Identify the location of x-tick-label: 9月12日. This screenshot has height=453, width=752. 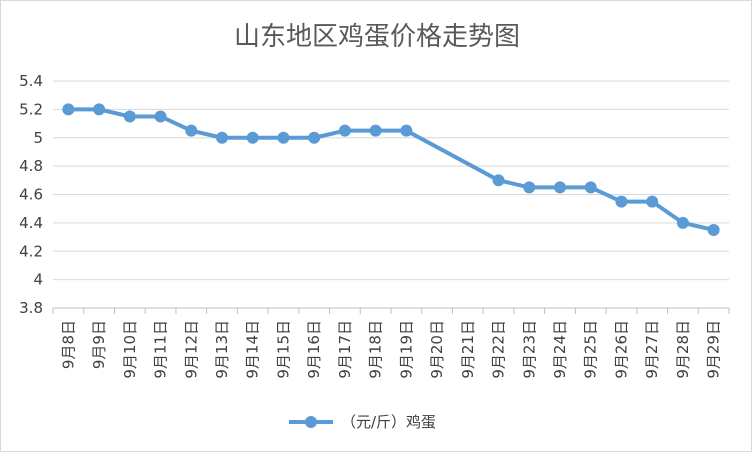
(191, 349).